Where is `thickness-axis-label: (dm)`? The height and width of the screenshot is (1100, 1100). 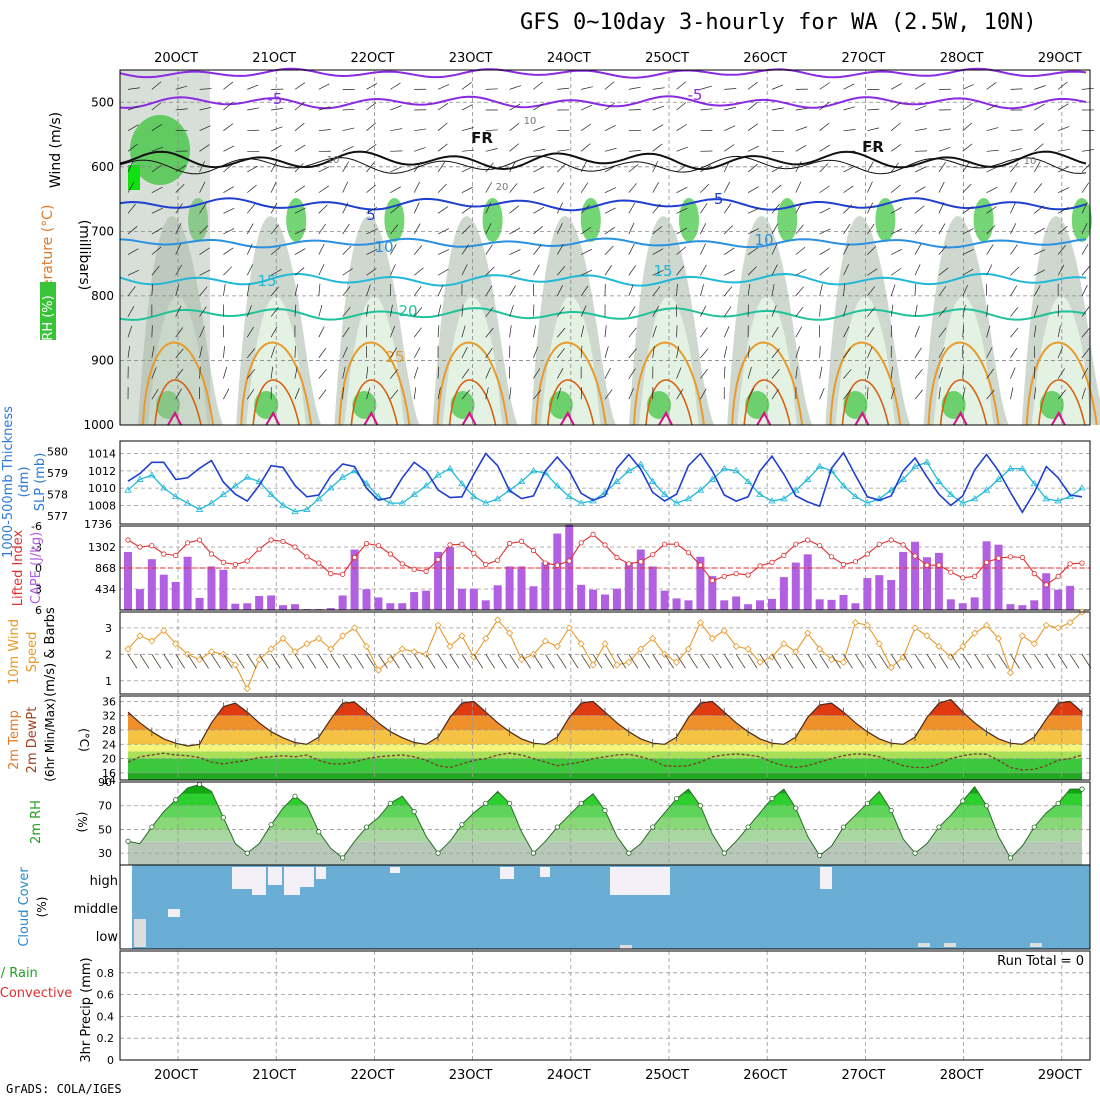 thickness-axis-label: (dm) is located at coordinates (24, 481).